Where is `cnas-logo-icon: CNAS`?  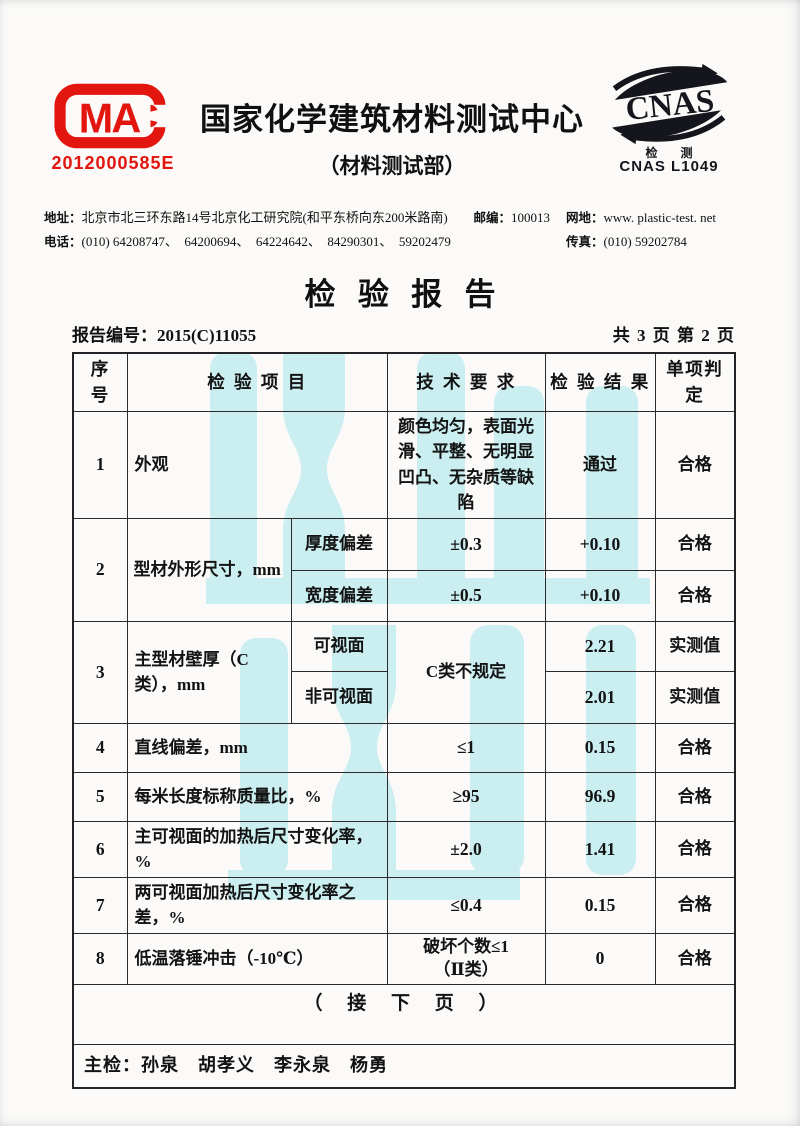 cnas-logo-icon: CNAS is located at coordinates (669, 104).